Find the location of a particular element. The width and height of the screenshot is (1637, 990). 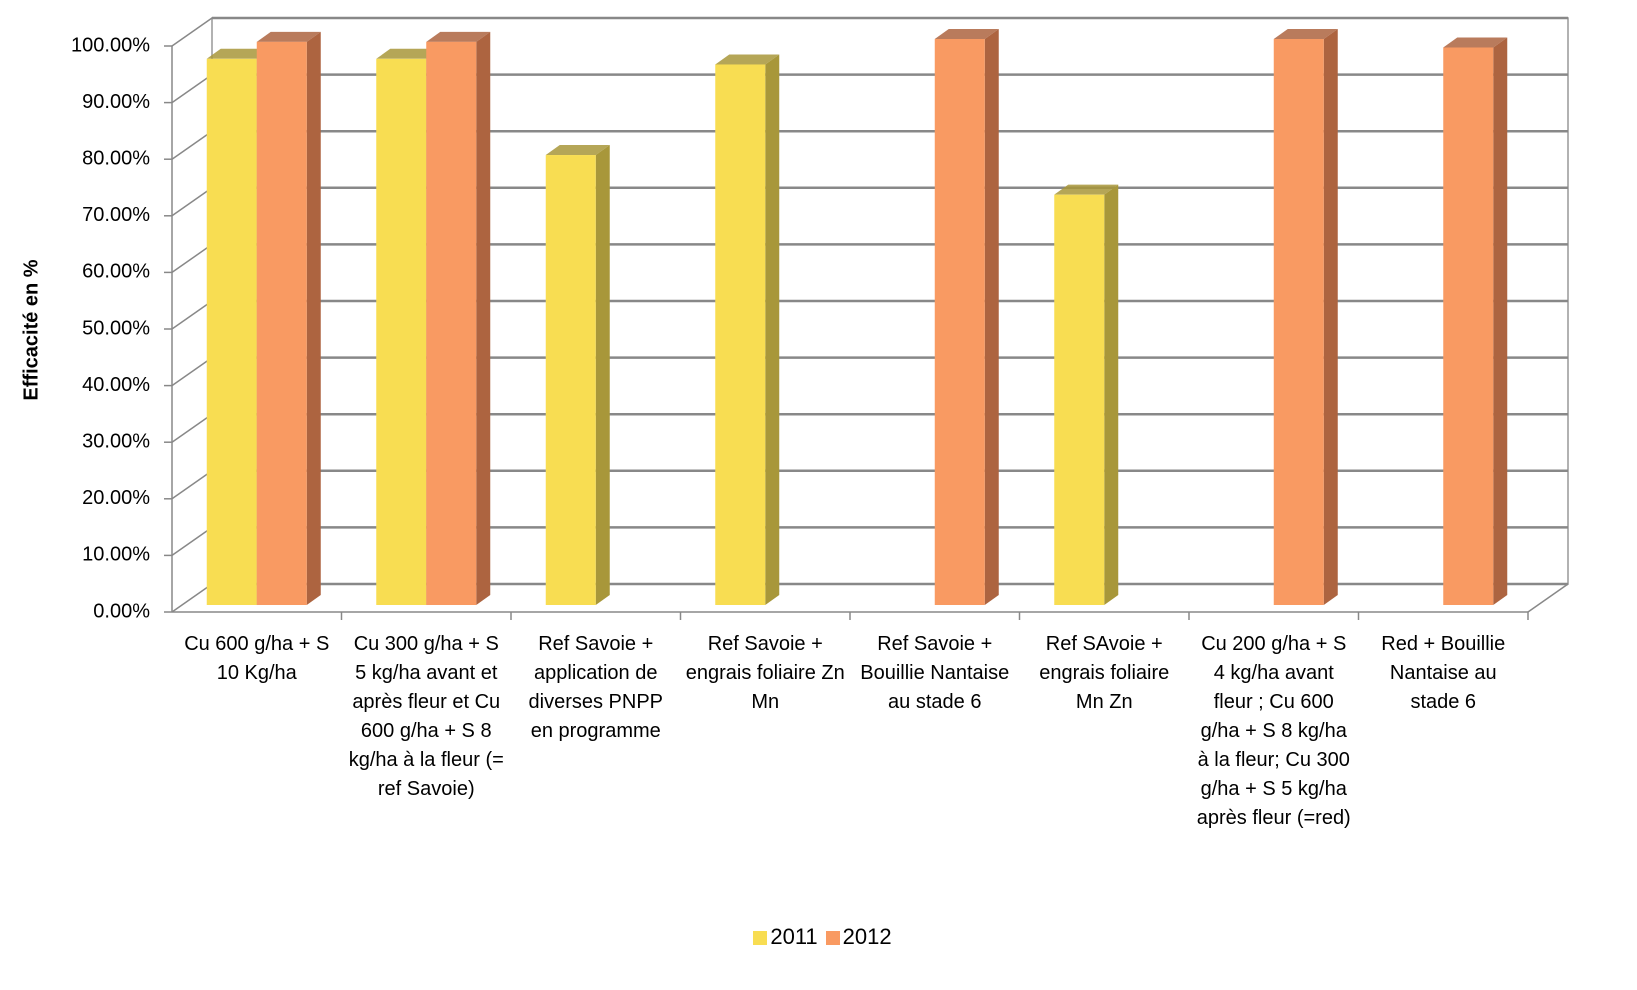

legend: 2011 2012 is located at coordinates (818, 937).